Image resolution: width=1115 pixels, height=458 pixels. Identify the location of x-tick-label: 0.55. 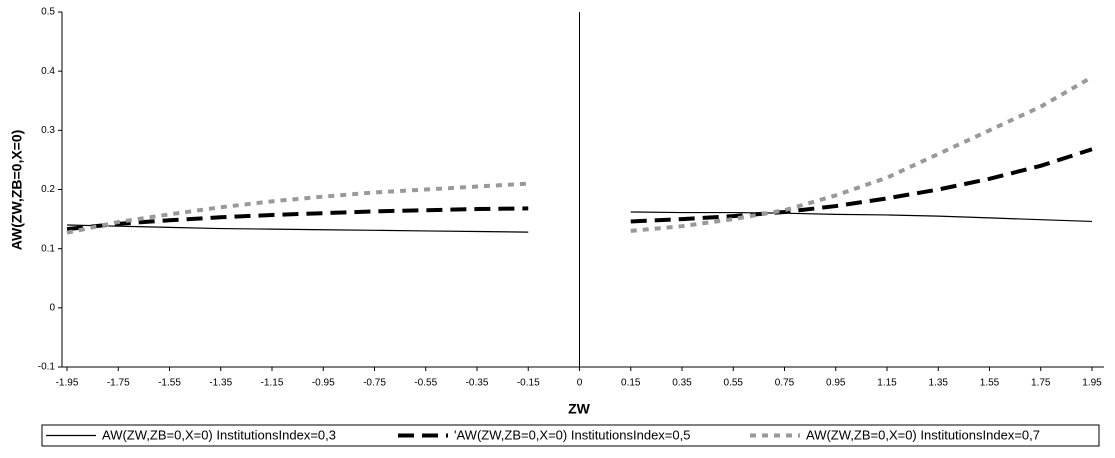
(734, 383).